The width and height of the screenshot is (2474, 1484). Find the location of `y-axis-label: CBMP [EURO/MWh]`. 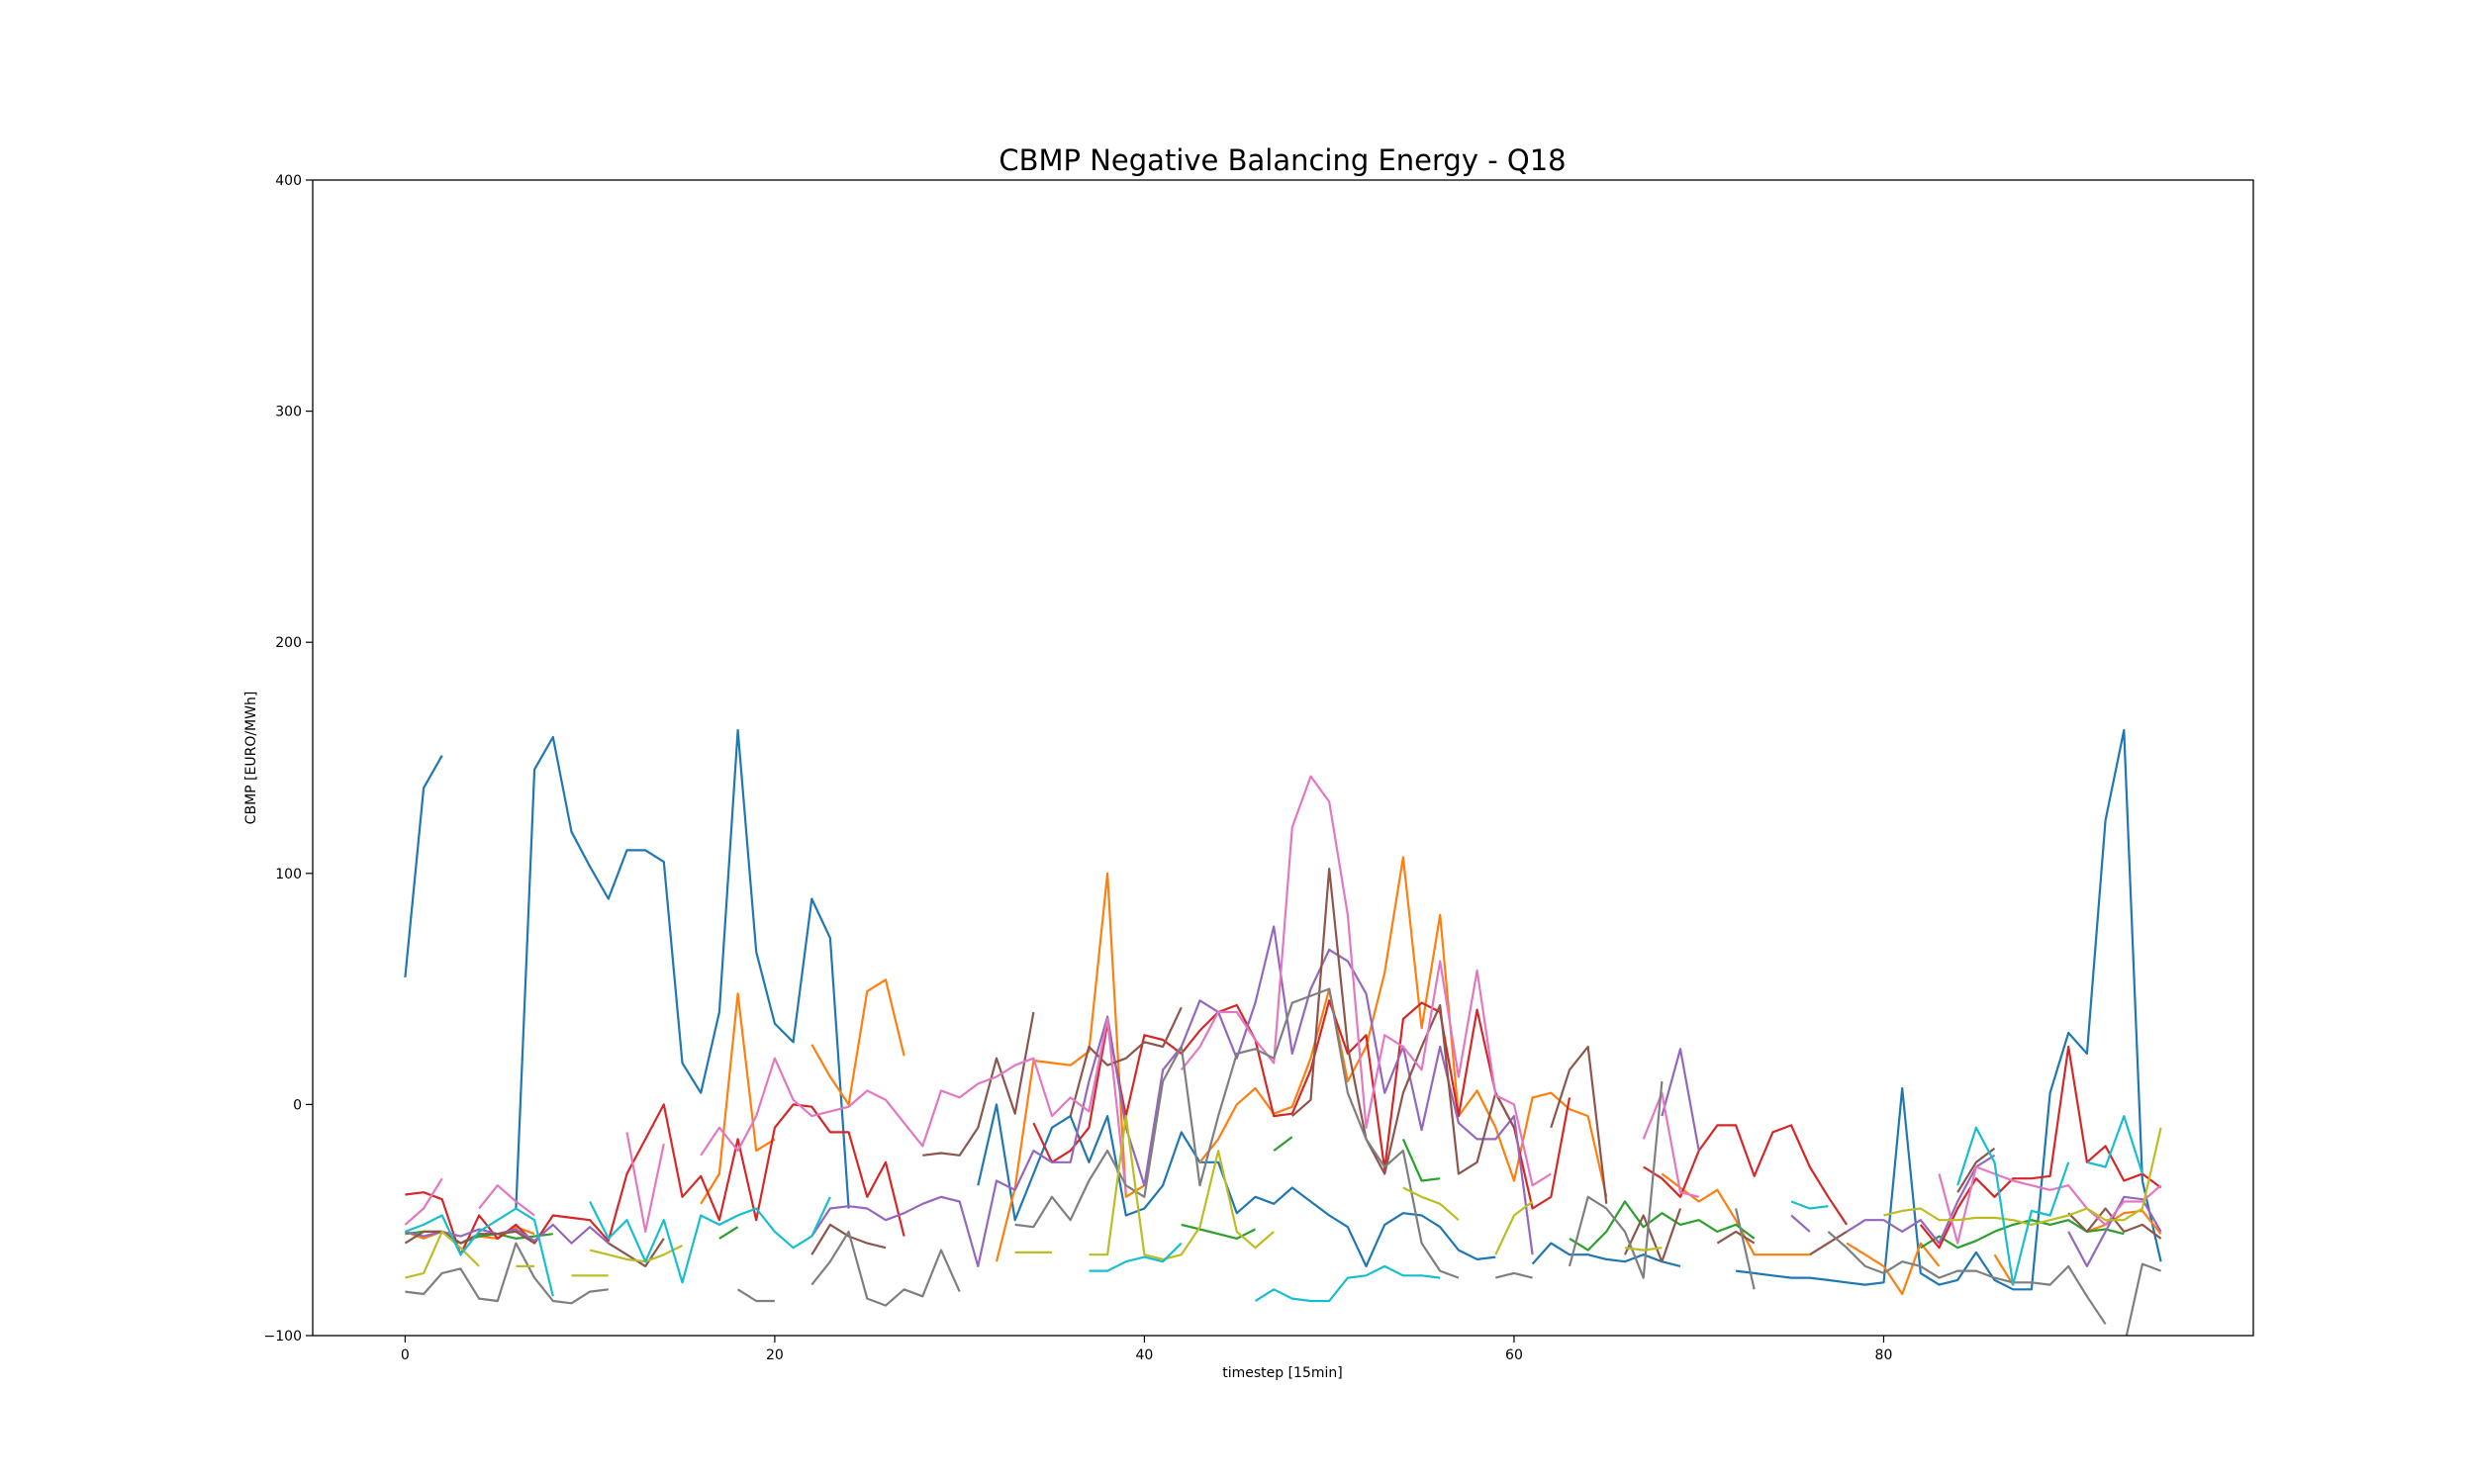

y-axis-label: CBMP [EURO/MWh] is located at coordinates (251, 758).